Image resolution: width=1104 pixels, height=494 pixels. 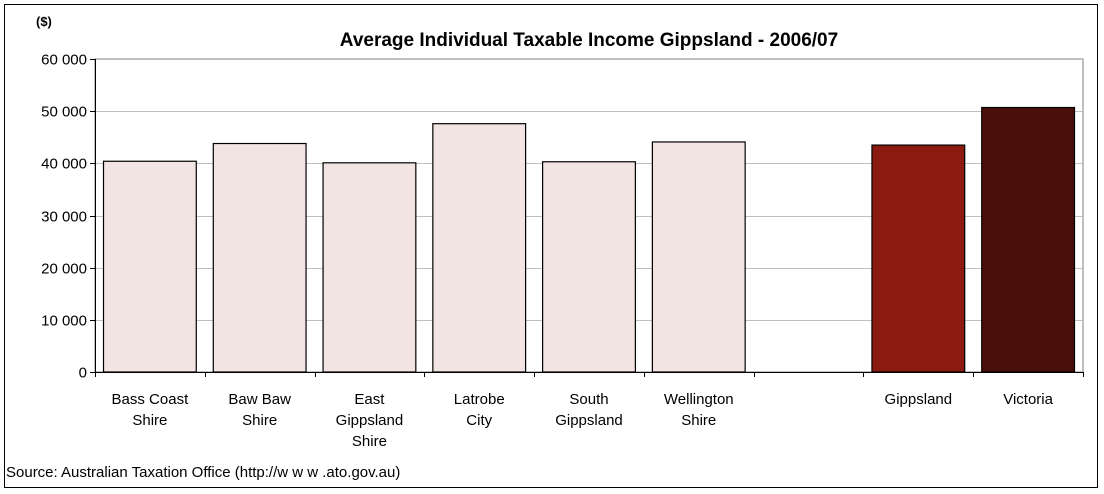 I want to click on y-axis-unit-label: ($), so click(x=44, y=21).